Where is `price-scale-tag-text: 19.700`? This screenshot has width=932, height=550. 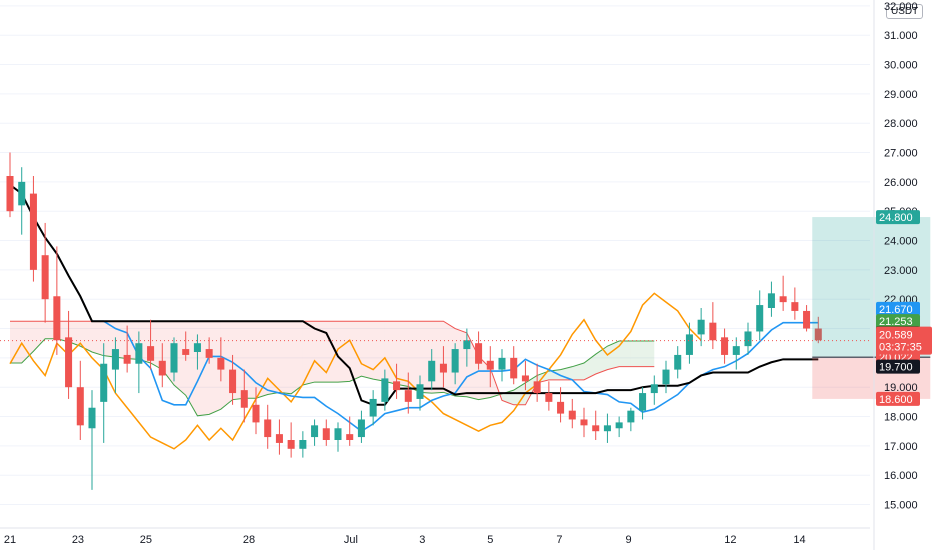
price-scale-tag-text: 19.700 is located at coordinates (896, 368).